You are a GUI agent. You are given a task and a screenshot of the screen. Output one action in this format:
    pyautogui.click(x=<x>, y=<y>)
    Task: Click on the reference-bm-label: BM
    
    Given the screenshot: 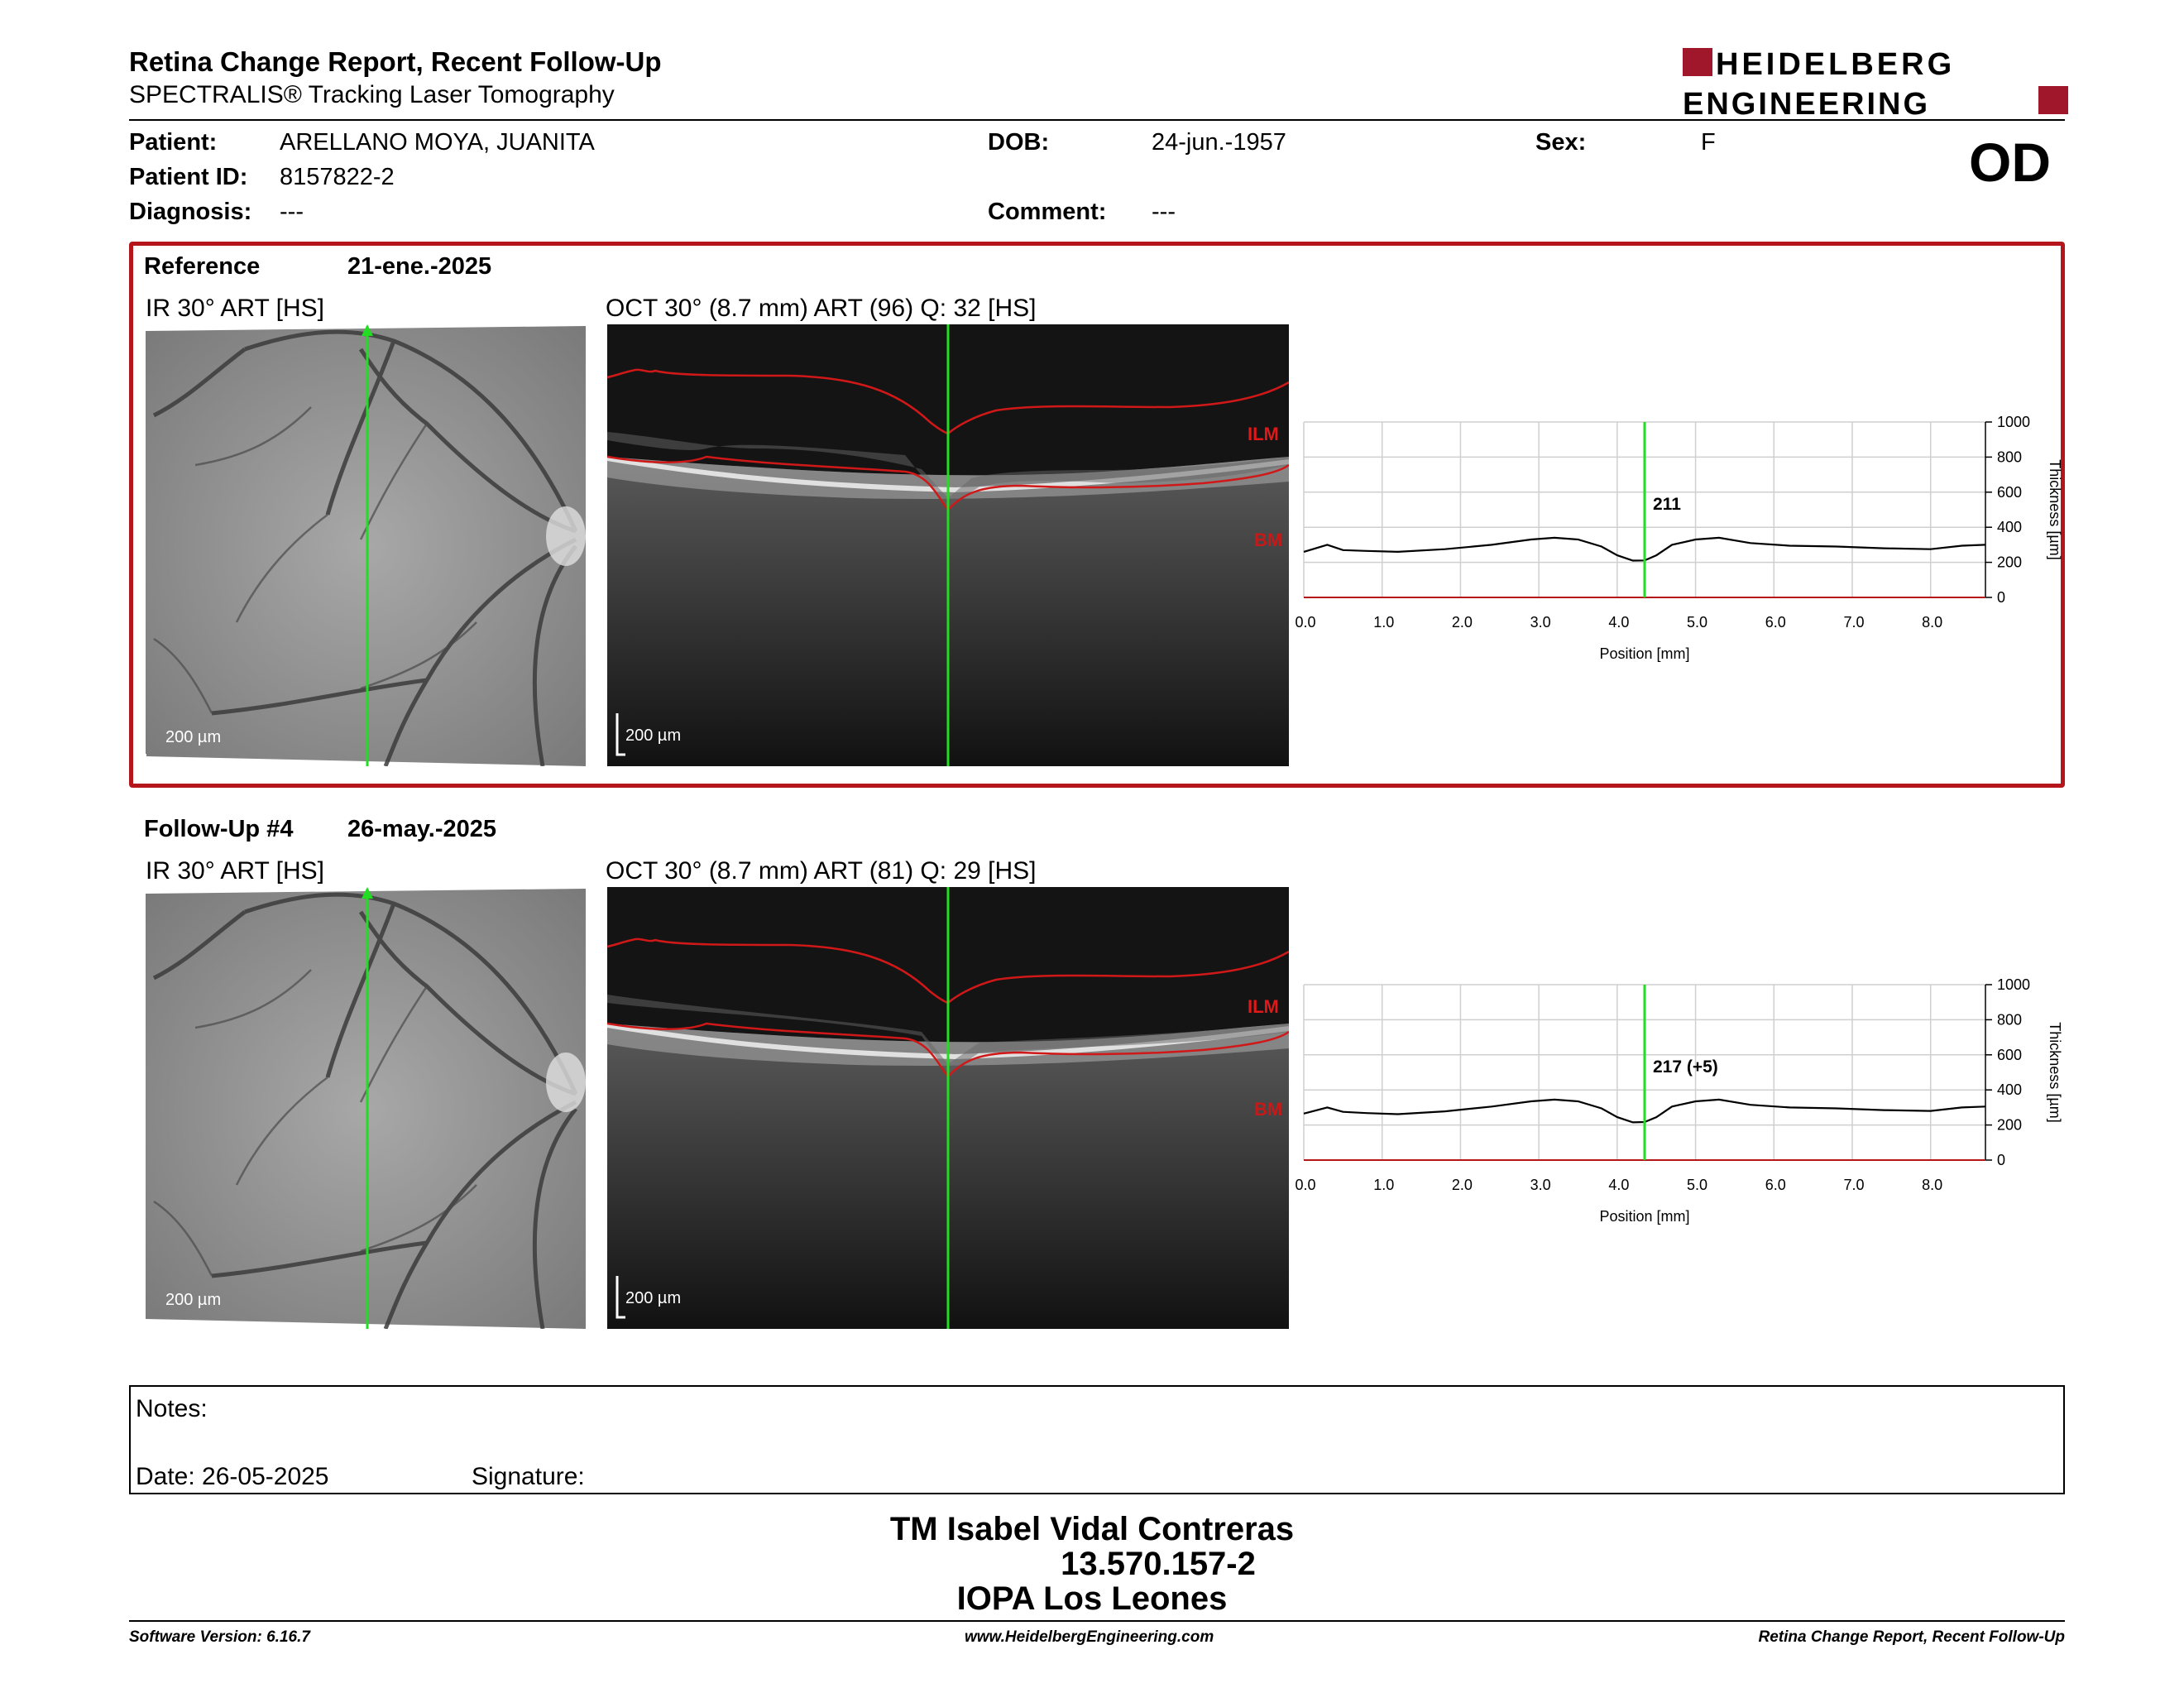 What is the action you would take?
    pyautogui.click(x=1268, y=540)
    